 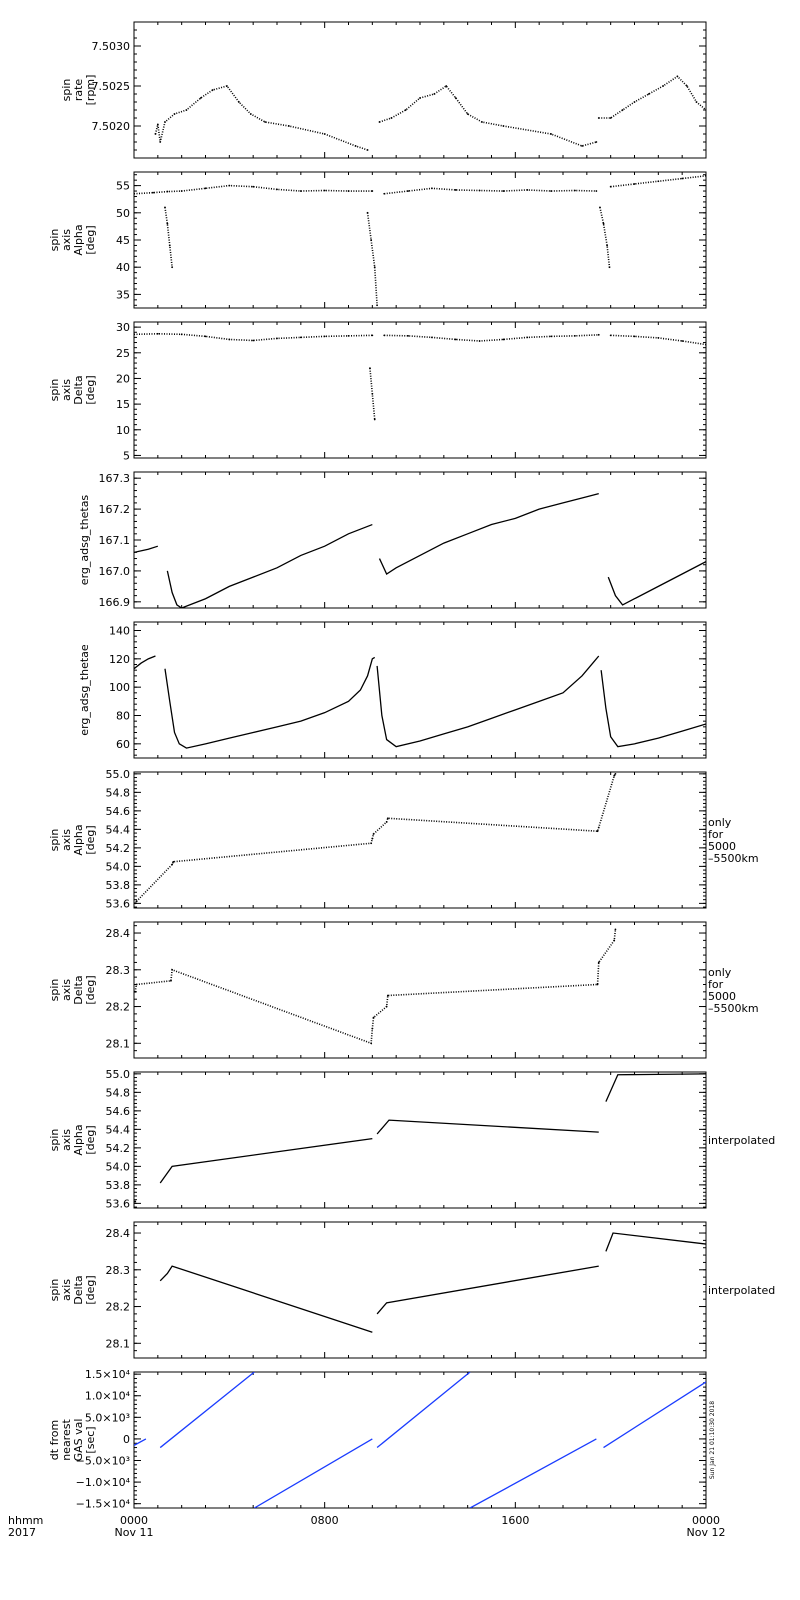 I want to click on y-tick-label: 140, so click(x=119, y=631).